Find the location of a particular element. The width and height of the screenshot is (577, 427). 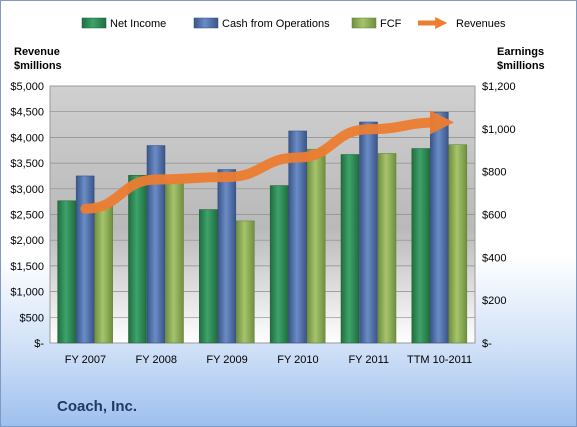

right-axis-tick-label: $400 is located at coordinates (494, 258).